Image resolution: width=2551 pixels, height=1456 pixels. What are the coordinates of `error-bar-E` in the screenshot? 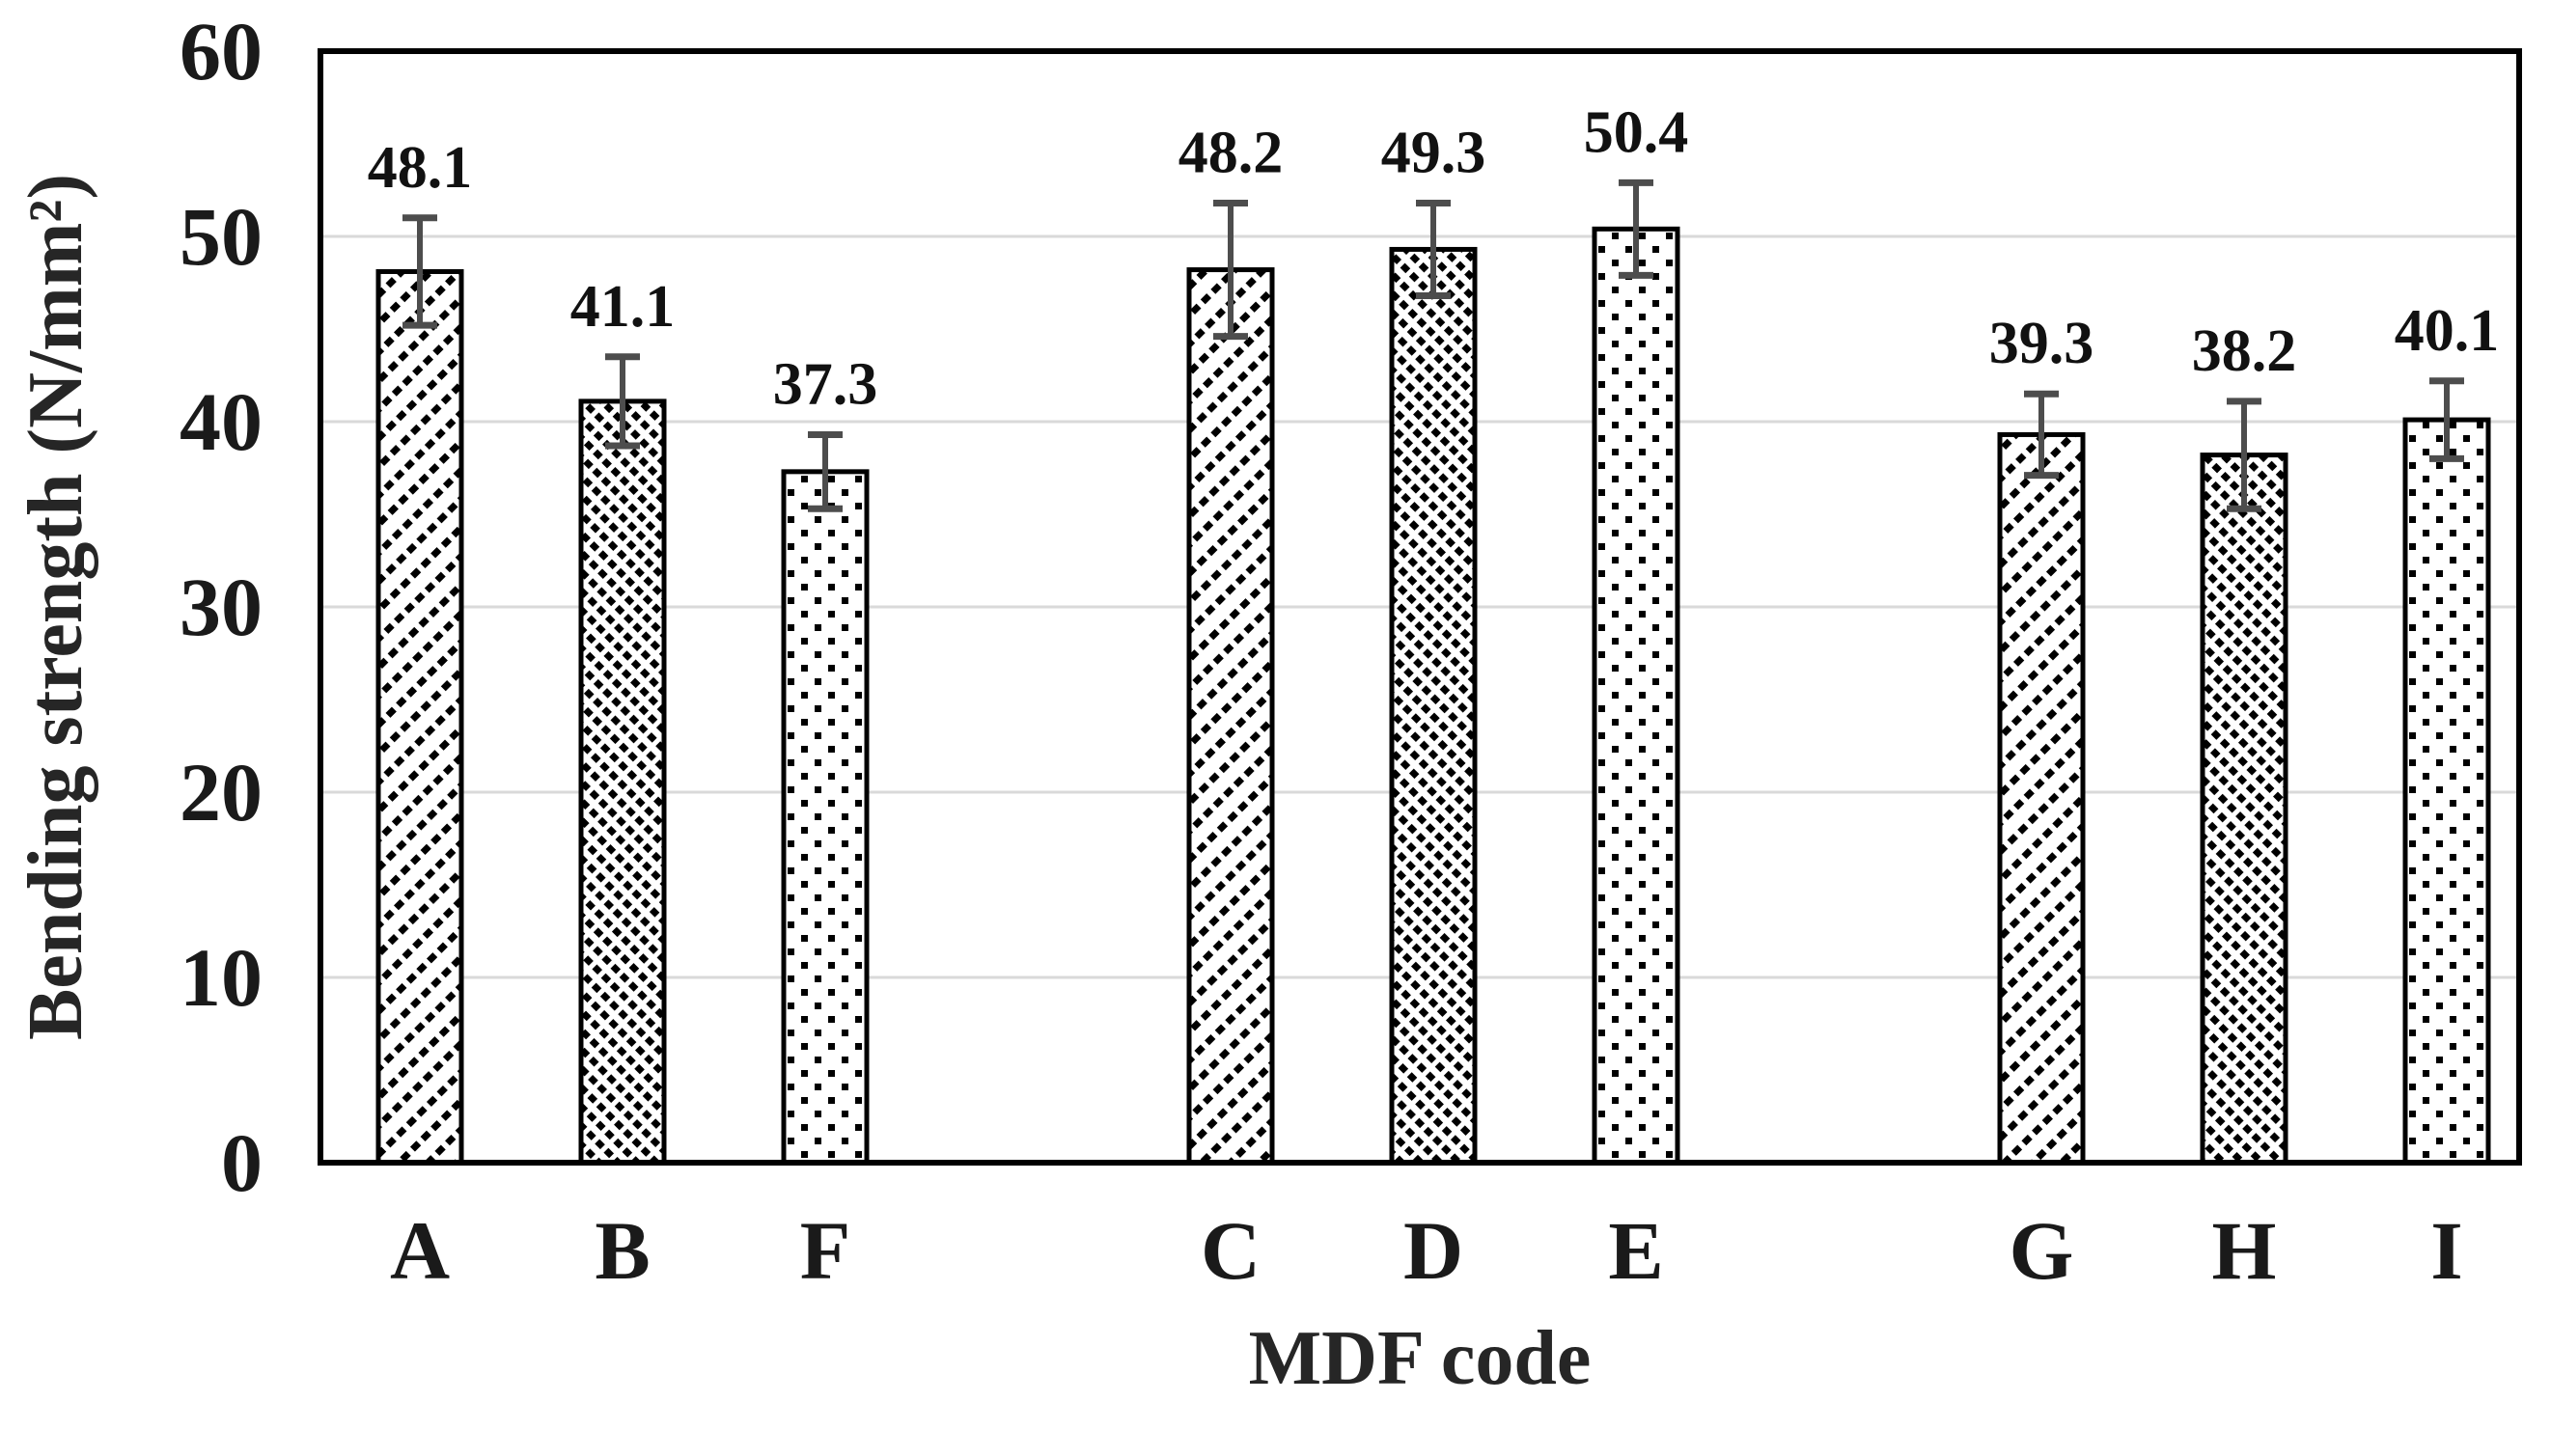 It's located at (1636, 229).